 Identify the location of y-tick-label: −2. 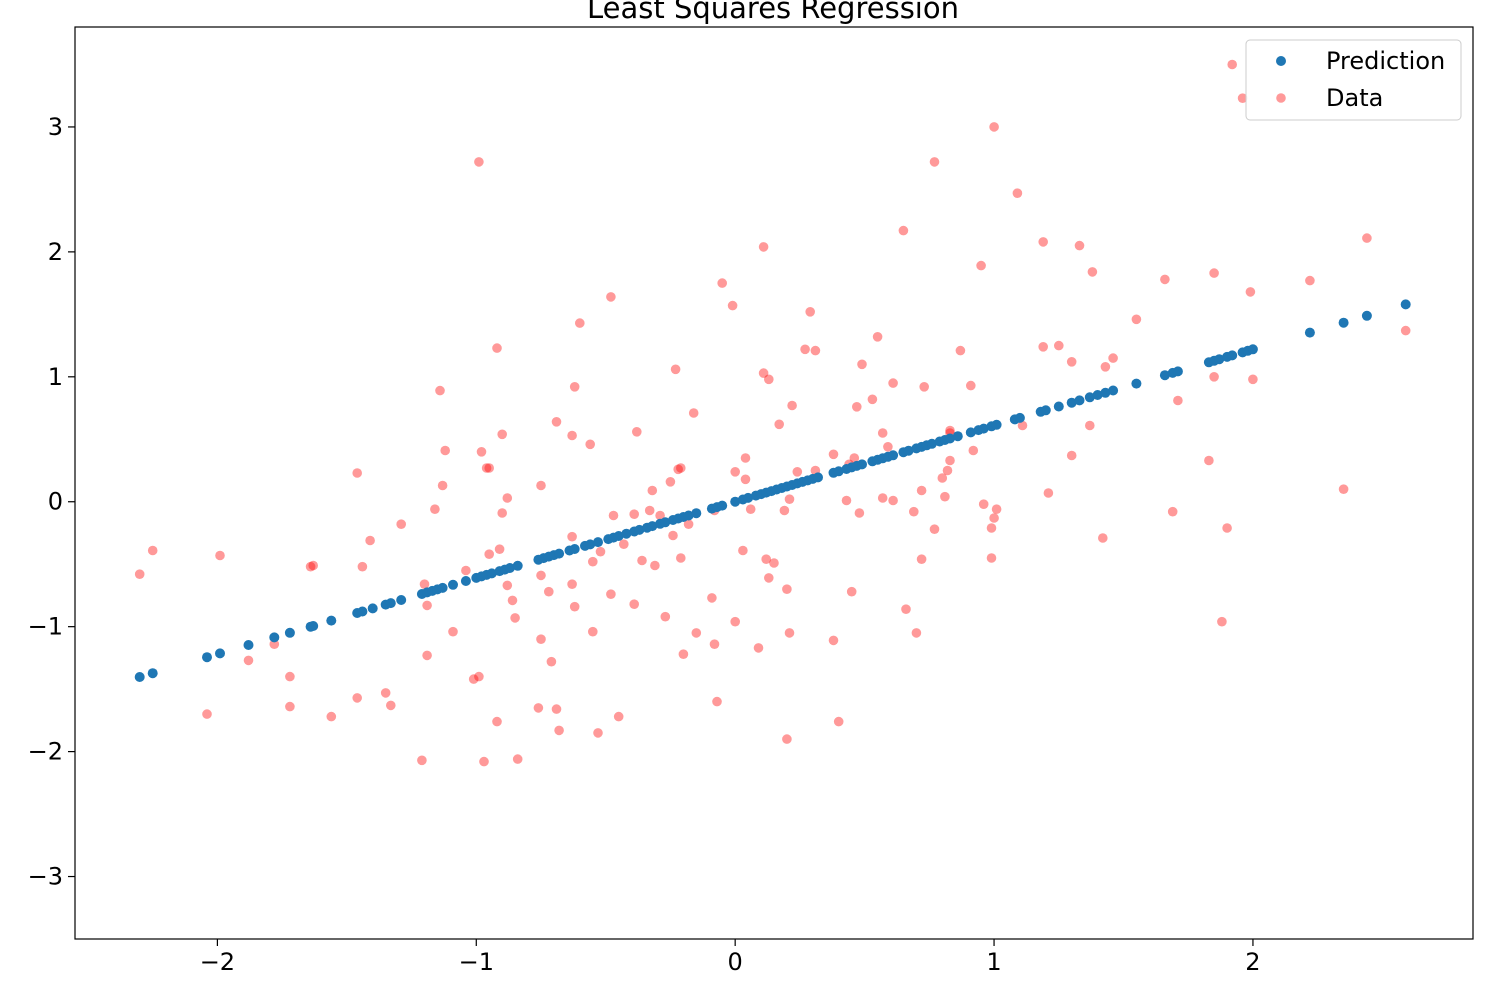
(45, 752).